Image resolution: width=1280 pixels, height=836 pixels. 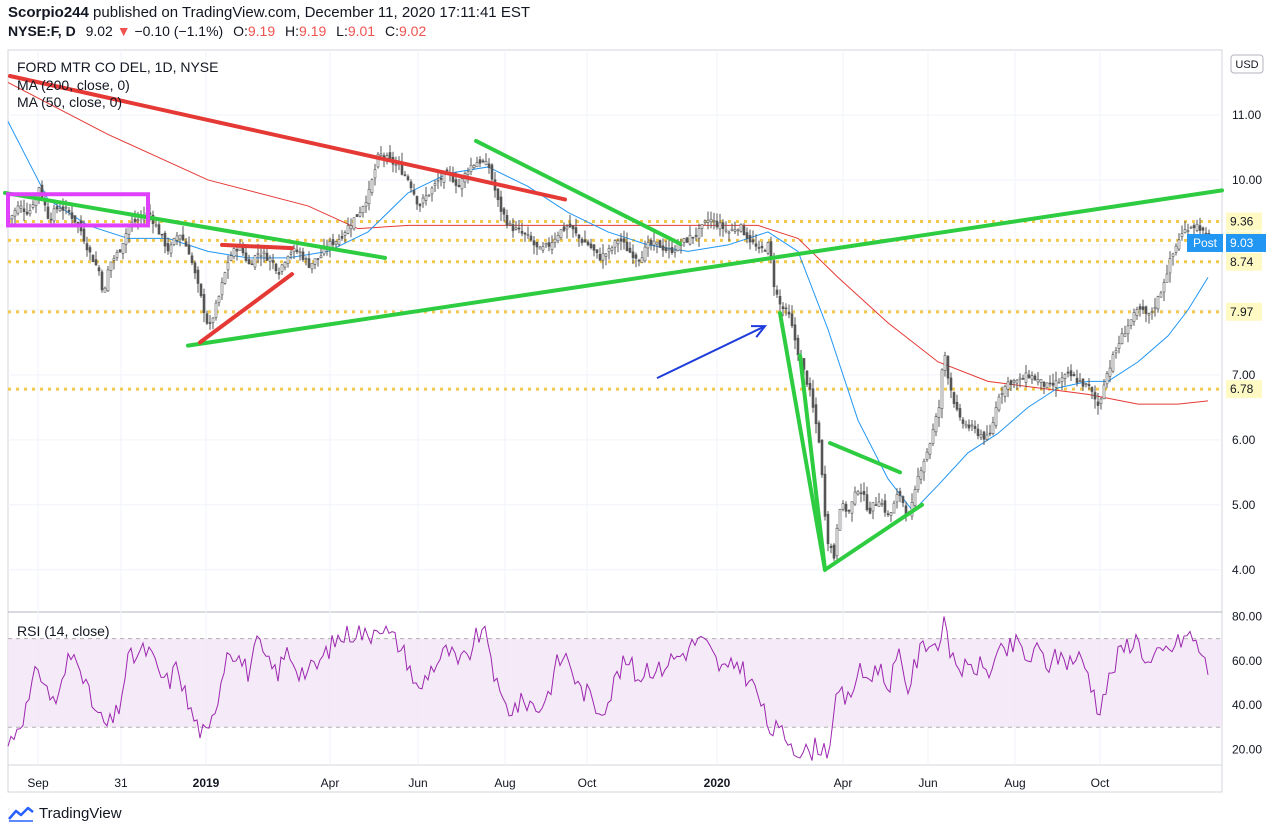 What do you see at coordinates (69, 102) in the screenshot?
I see `ma50-legend: MA (50, close, 0)` at bounding box center [69, 102].